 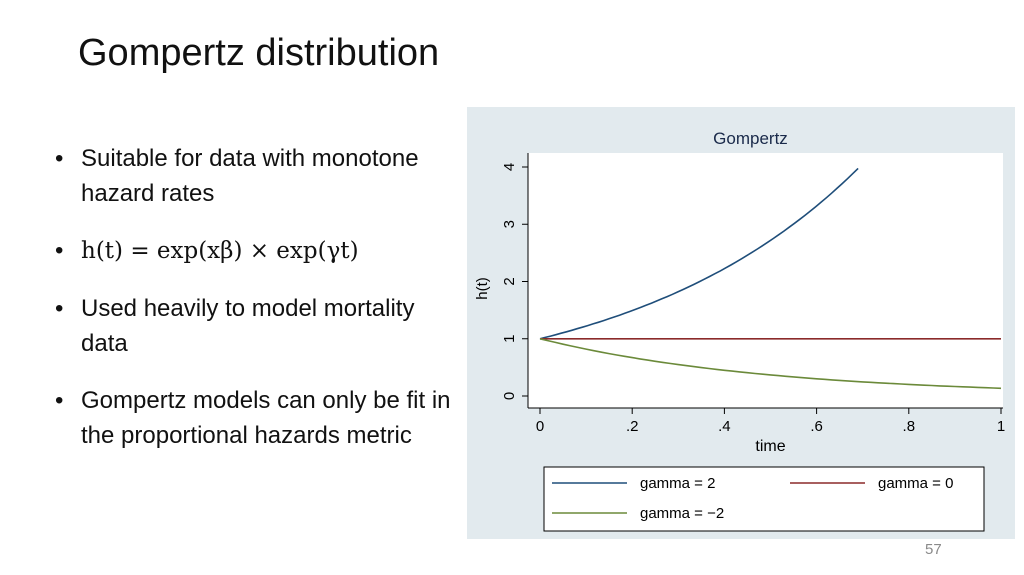 What do you see at coordinates (750, 138) in the screenshot?
I see `chart-title: Gompertz` at bounding box center [750, 138].